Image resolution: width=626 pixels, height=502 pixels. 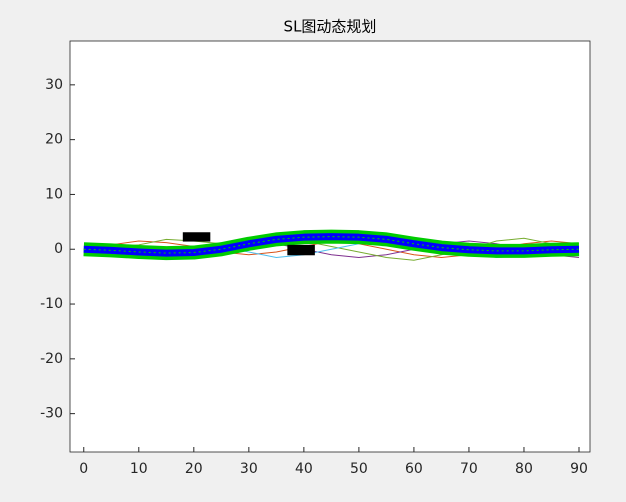 What do you see at coordinates (54, 140) in the screenshot?
I see `y-tick-label: 20` at bounding box center [54, 140].